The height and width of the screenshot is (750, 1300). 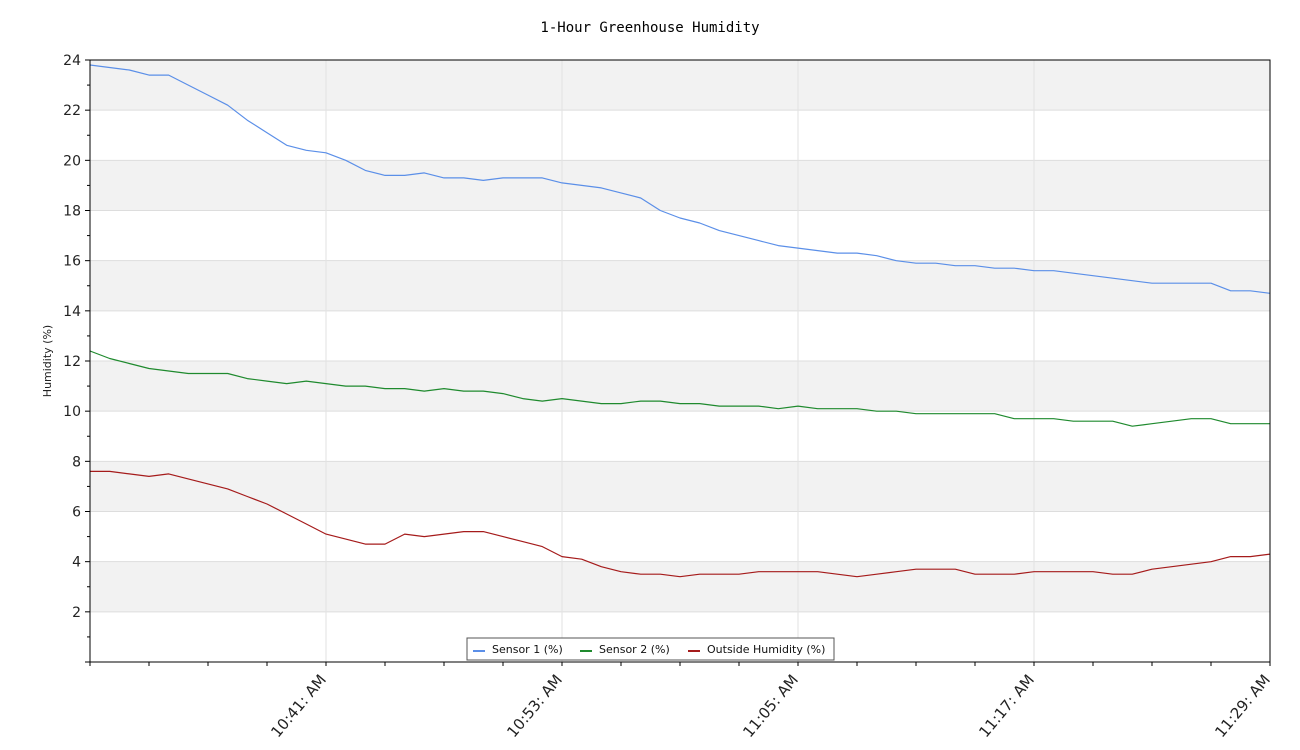 I want to click on legend-label: Outside Humidity (%), so click(x=766, y=649).